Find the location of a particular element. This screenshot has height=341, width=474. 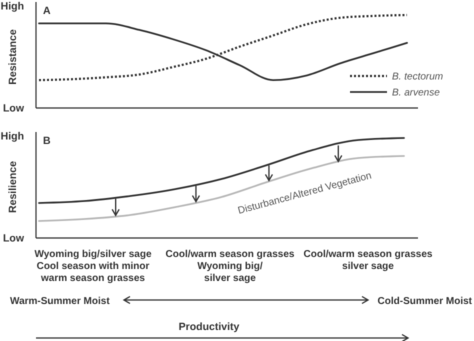

text: Cold-Summer Moist is located at coordinates (425, 301).